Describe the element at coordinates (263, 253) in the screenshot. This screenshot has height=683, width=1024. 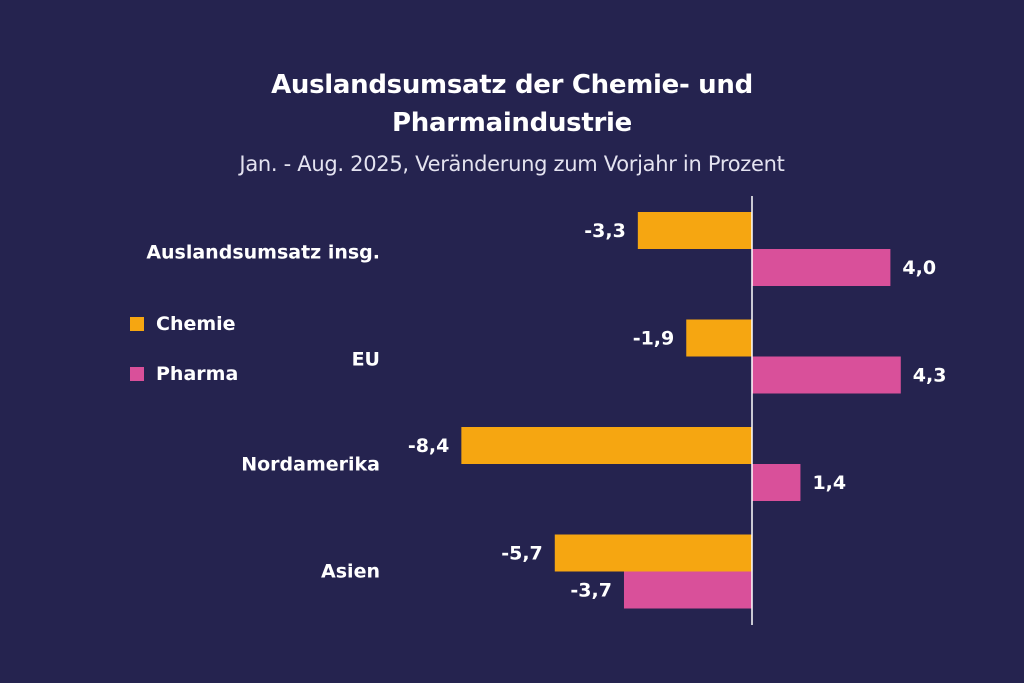
I see `category-label-auslandsumsatz-insg: Auslandsumsatz insg.` at that location.